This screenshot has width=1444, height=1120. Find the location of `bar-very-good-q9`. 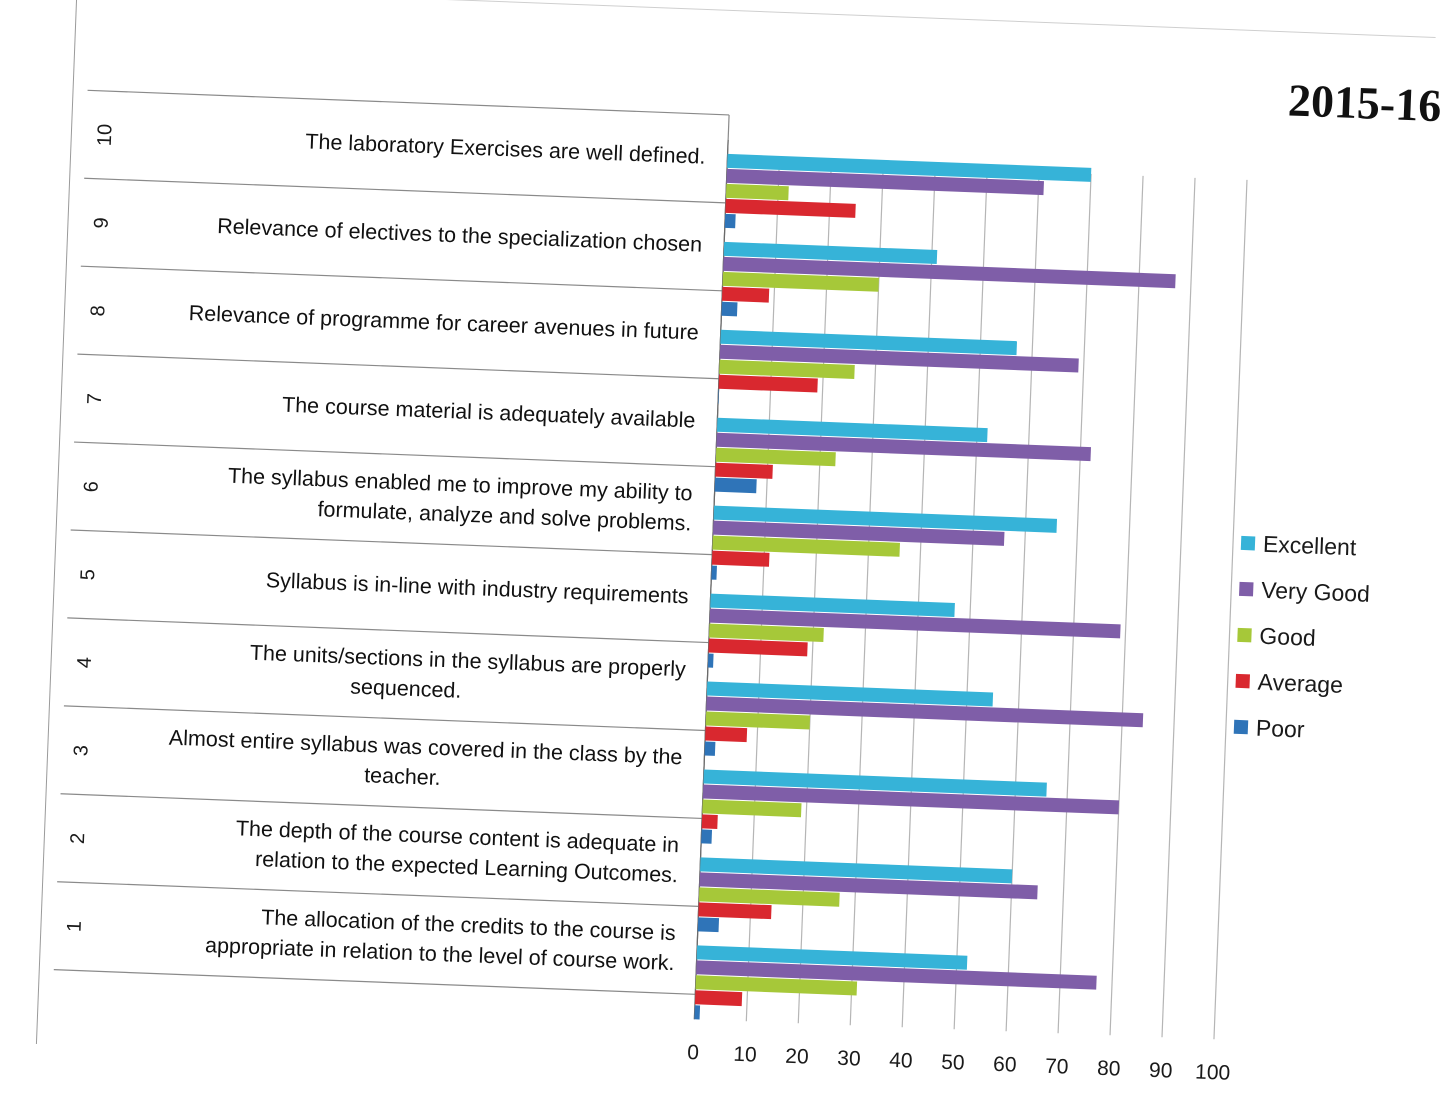

bar-very-good-q9 is located at coordinates (949, 272).